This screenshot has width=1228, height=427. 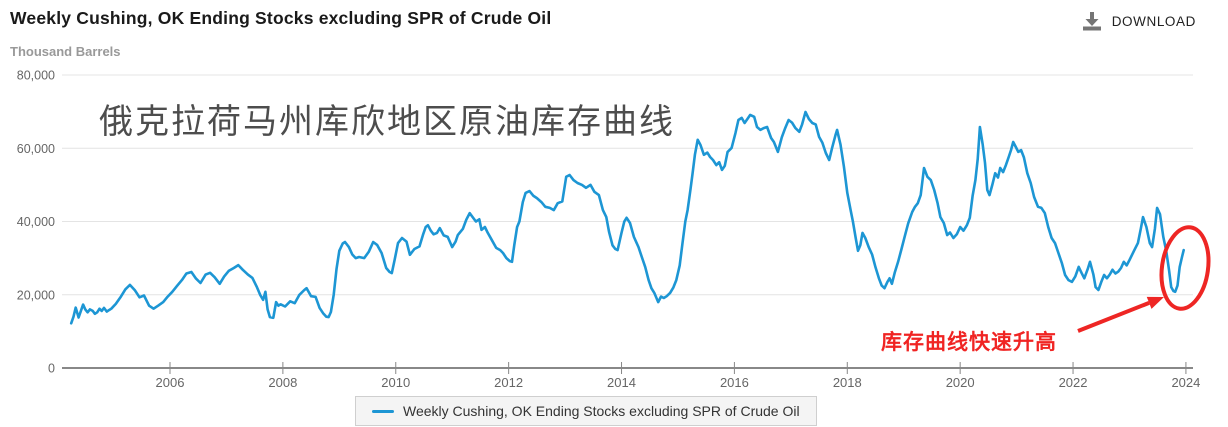 What do you see at coordinates (383, 411) in the screenshot?
I see `legend-line-swatch` at bounding box center [383, 411].